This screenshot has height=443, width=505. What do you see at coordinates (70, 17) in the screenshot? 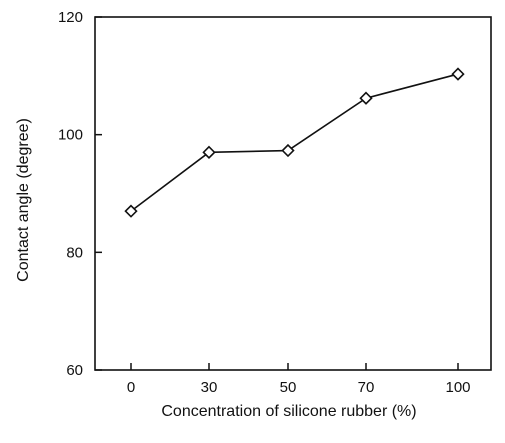
I see `y-tick-label: 120` at bounding box center [70, 17].